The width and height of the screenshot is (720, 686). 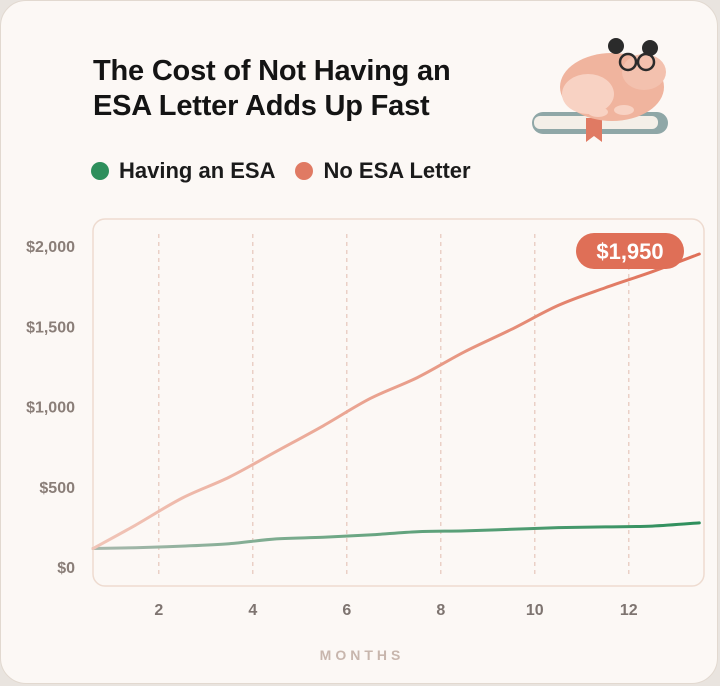 What do you see at coordinates (535, 610) in the screenshot?
I see `x-tick-label-10: 10` at bounding box center [535, 610].